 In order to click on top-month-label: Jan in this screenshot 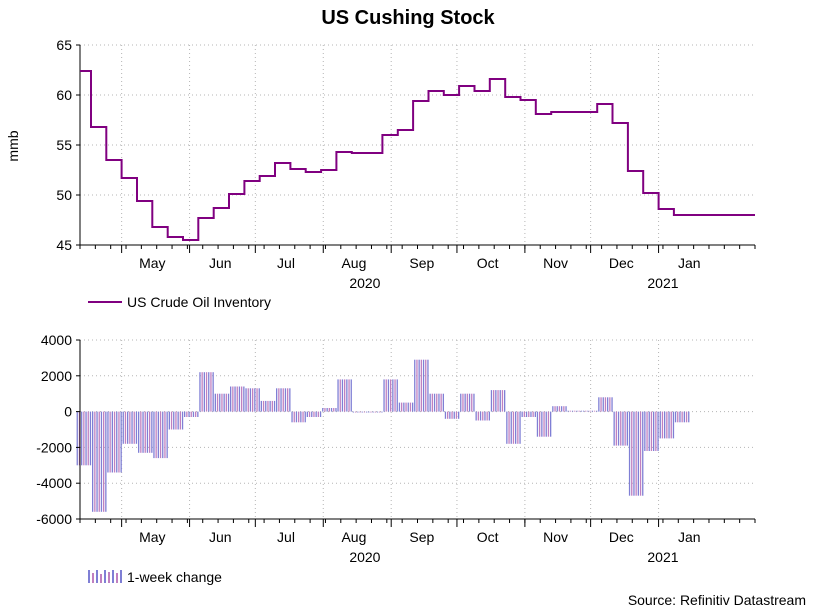, I will do `click(689, 263)`.